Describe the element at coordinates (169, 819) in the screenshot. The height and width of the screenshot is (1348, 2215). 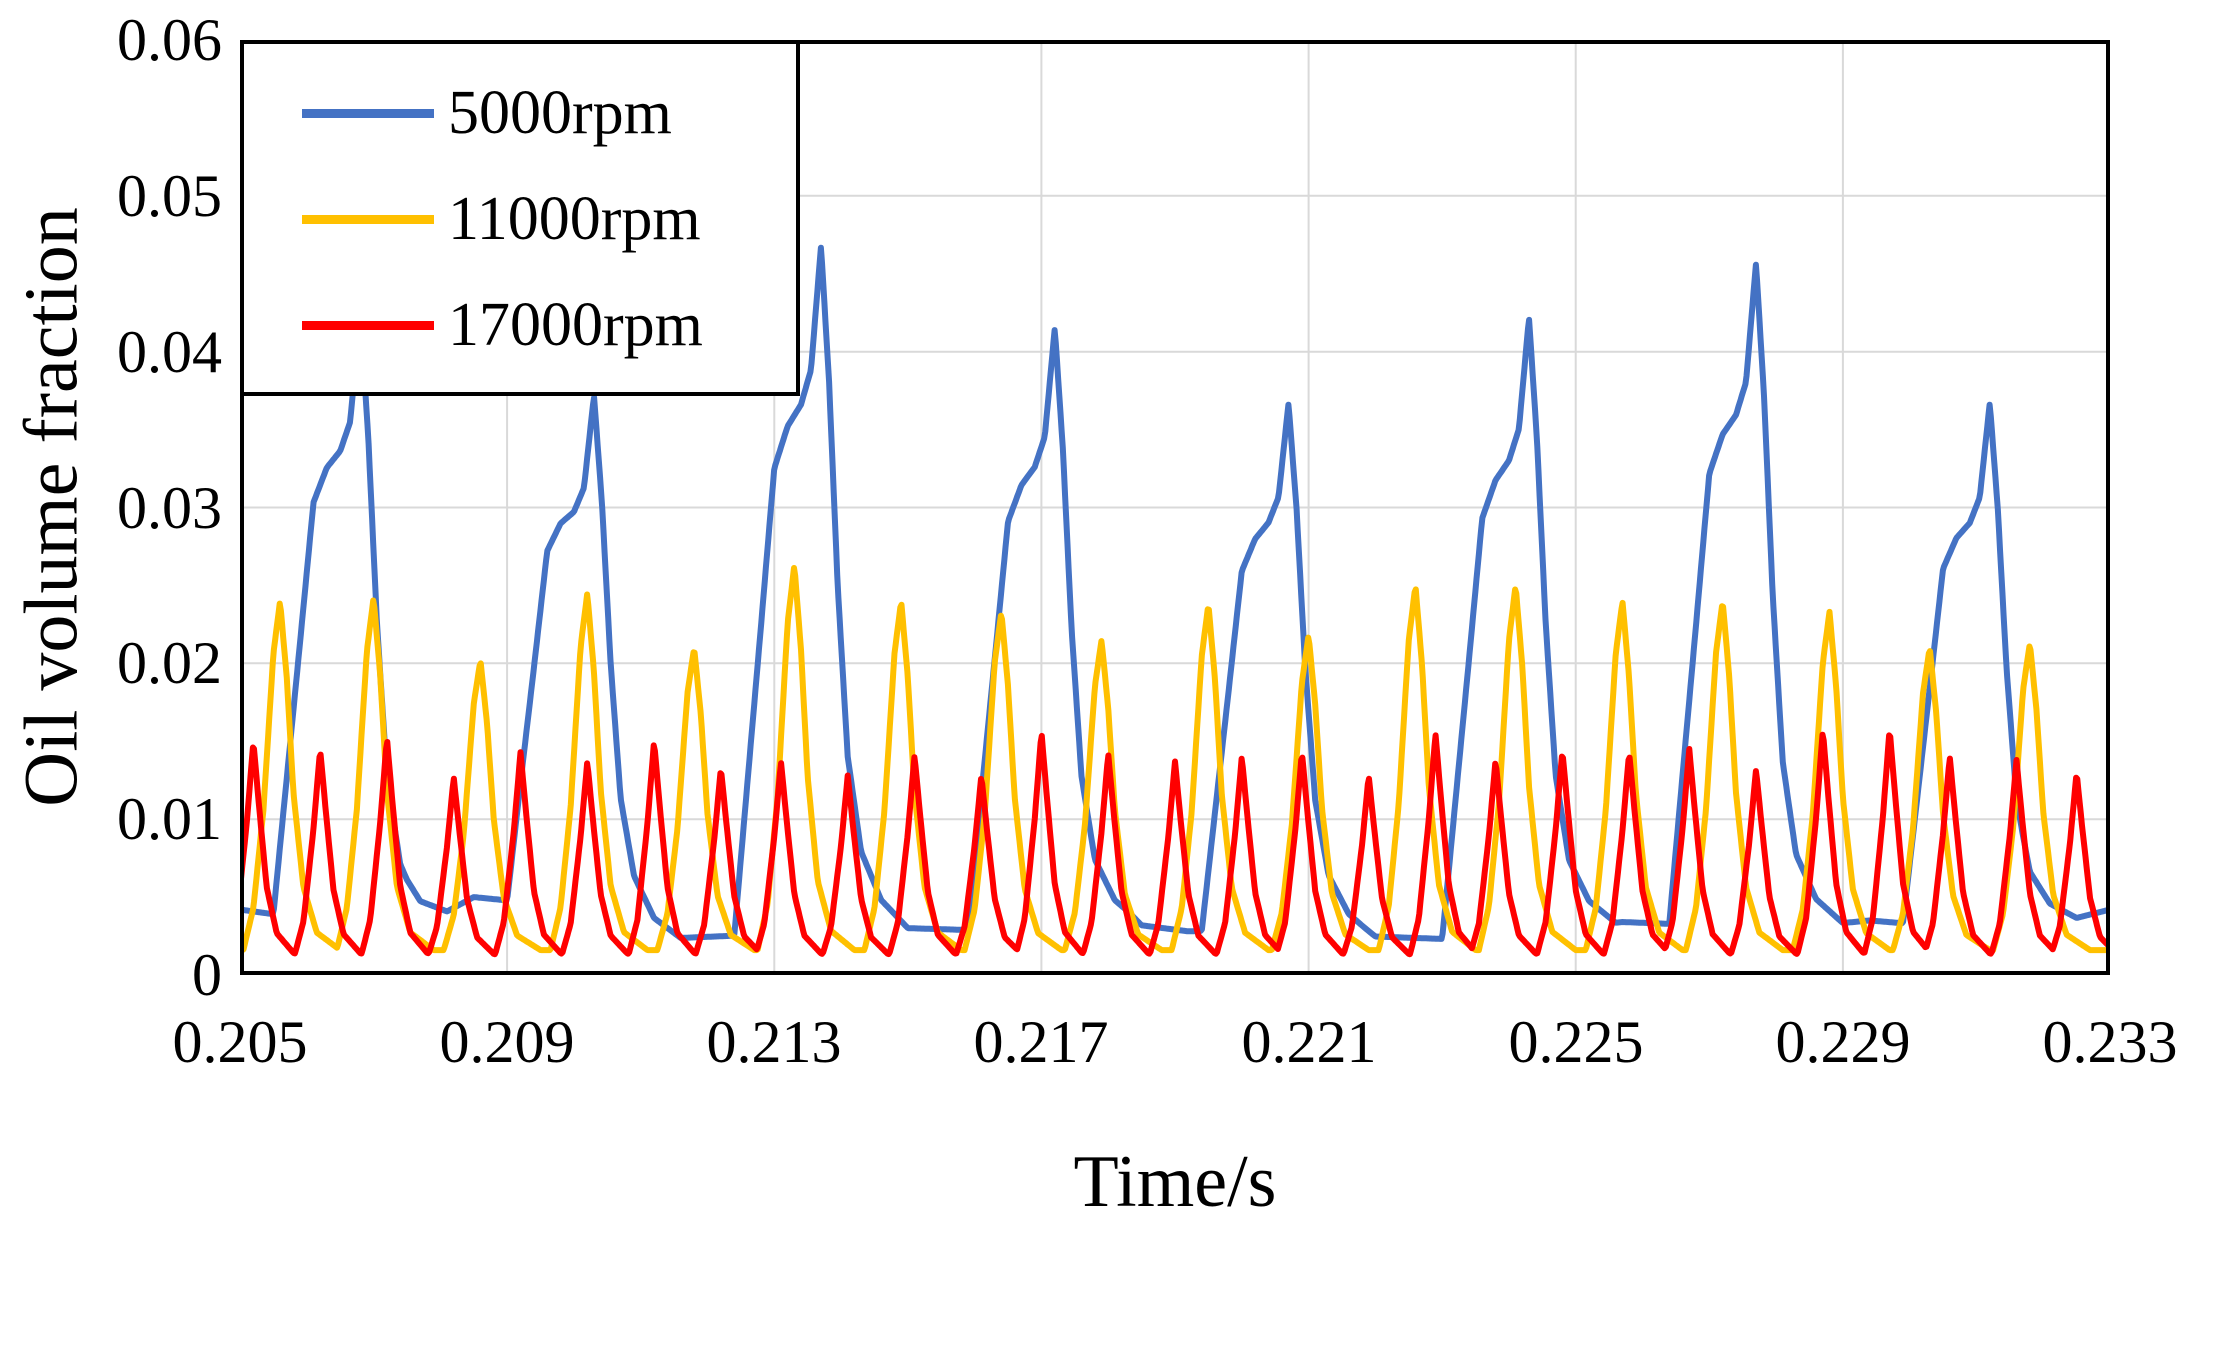
I see `y-tick-label: 0.01` at that location.